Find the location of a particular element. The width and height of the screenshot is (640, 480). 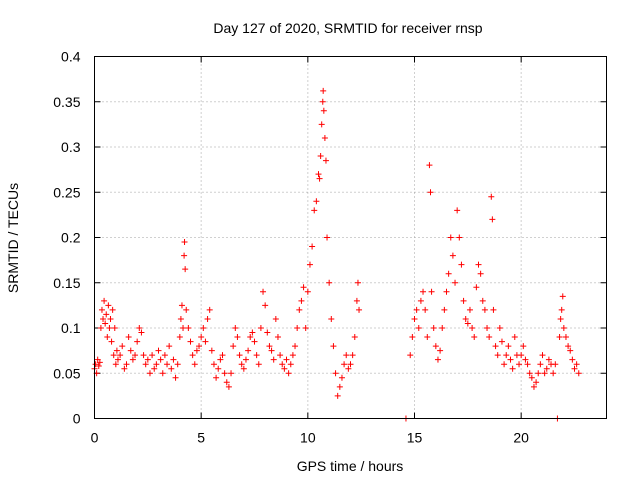

y-axis-label: SRMTID / TECUs is located at coordinates (13, 238).